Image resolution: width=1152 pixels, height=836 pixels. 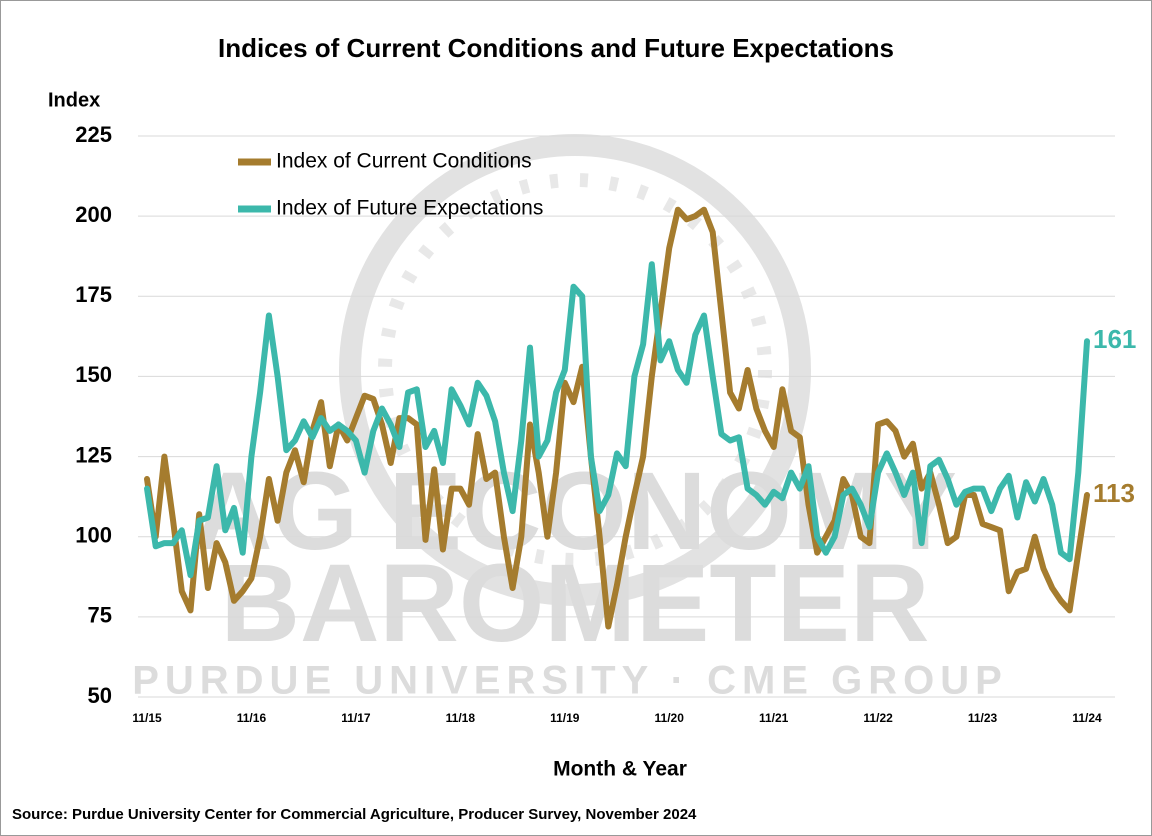 I want to click on watermark-text: BAROMETER, so click(x=575, y=603).